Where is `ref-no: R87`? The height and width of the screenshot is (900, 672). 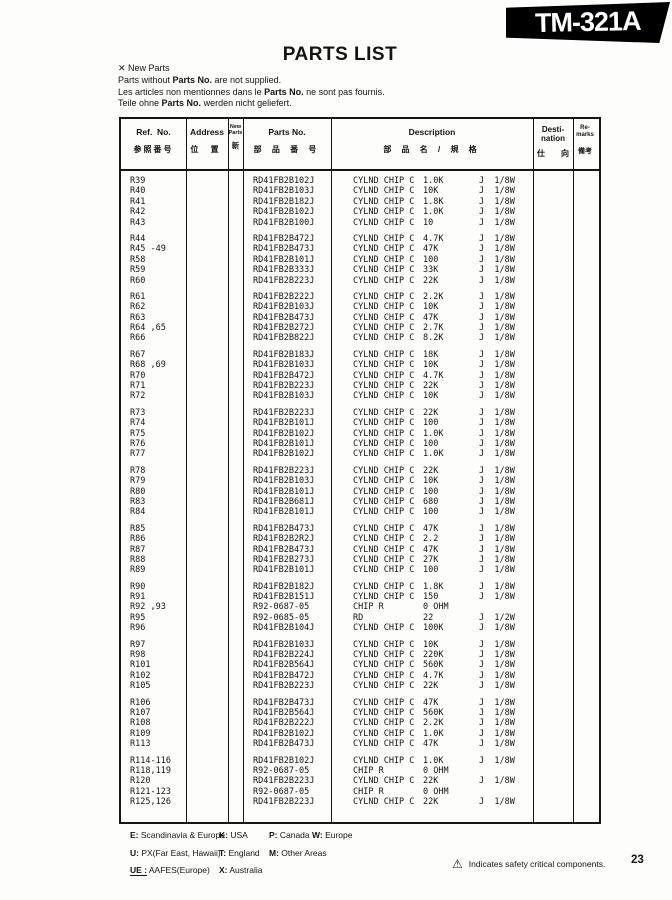
ref-no: R87 is located at coordinates (138, 549).